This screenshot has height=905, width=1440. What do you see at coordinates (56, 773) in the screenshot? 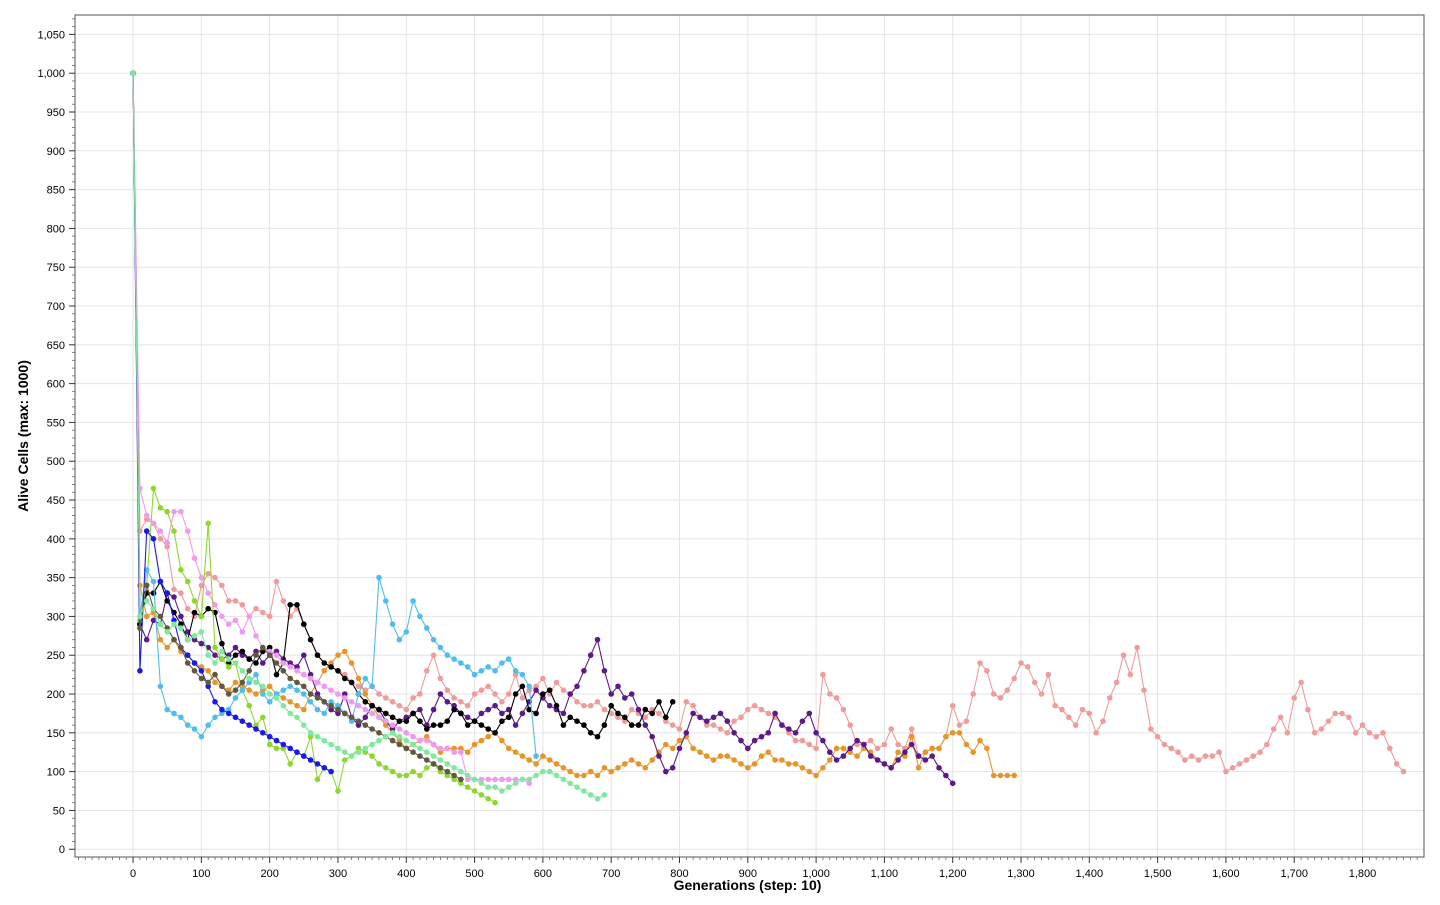
I see `y-tick-label: 100` at bounding box center [56, 773].